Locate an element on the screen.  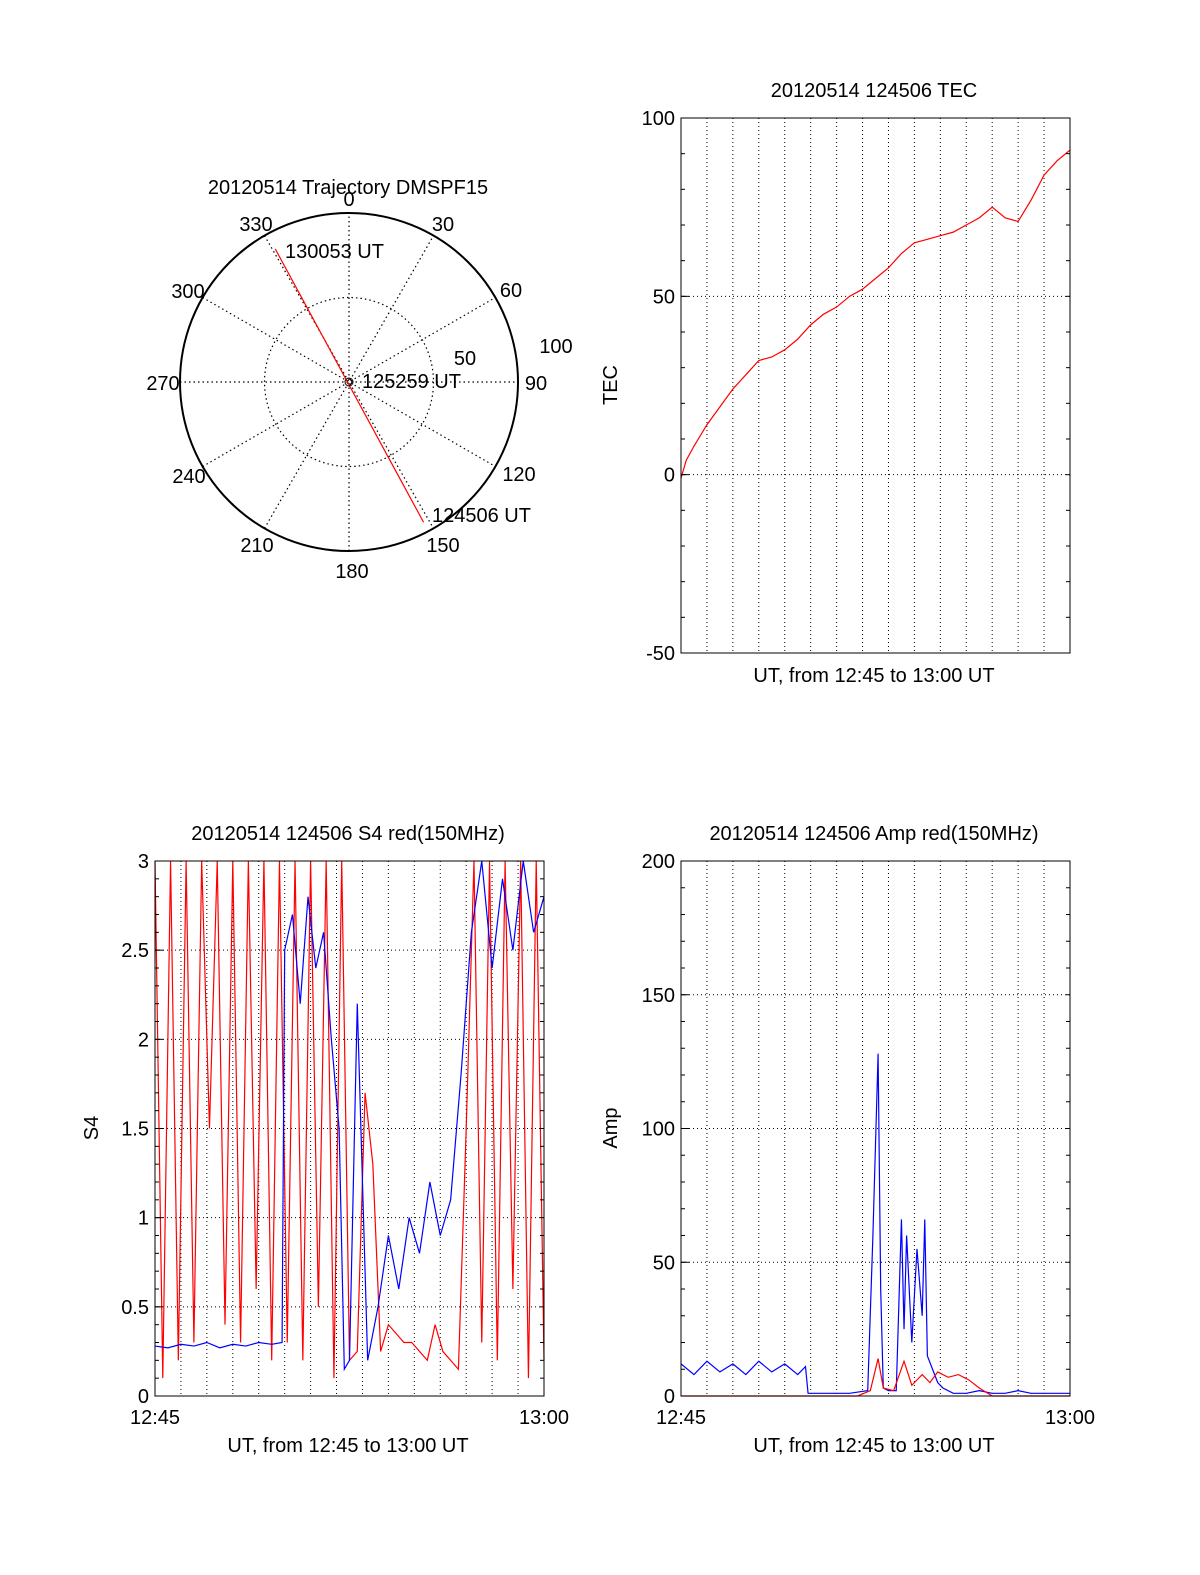
trajectory-track is located at coordinates (349, 385).